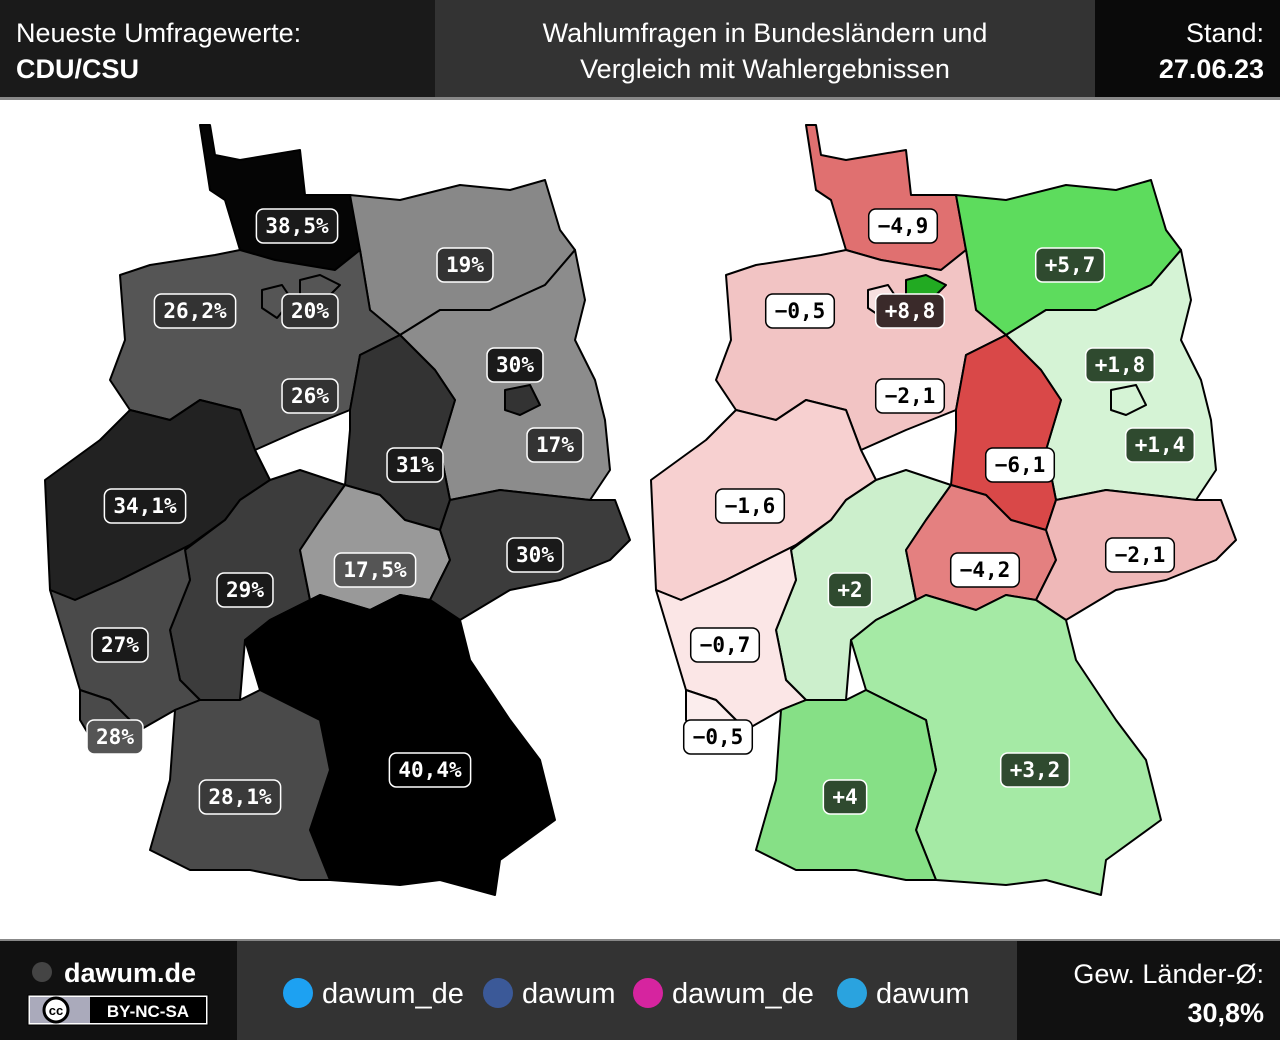 This screenshot has height=1040, width=1280. I want to click on date-label: Stand:, so click(1225, 33).